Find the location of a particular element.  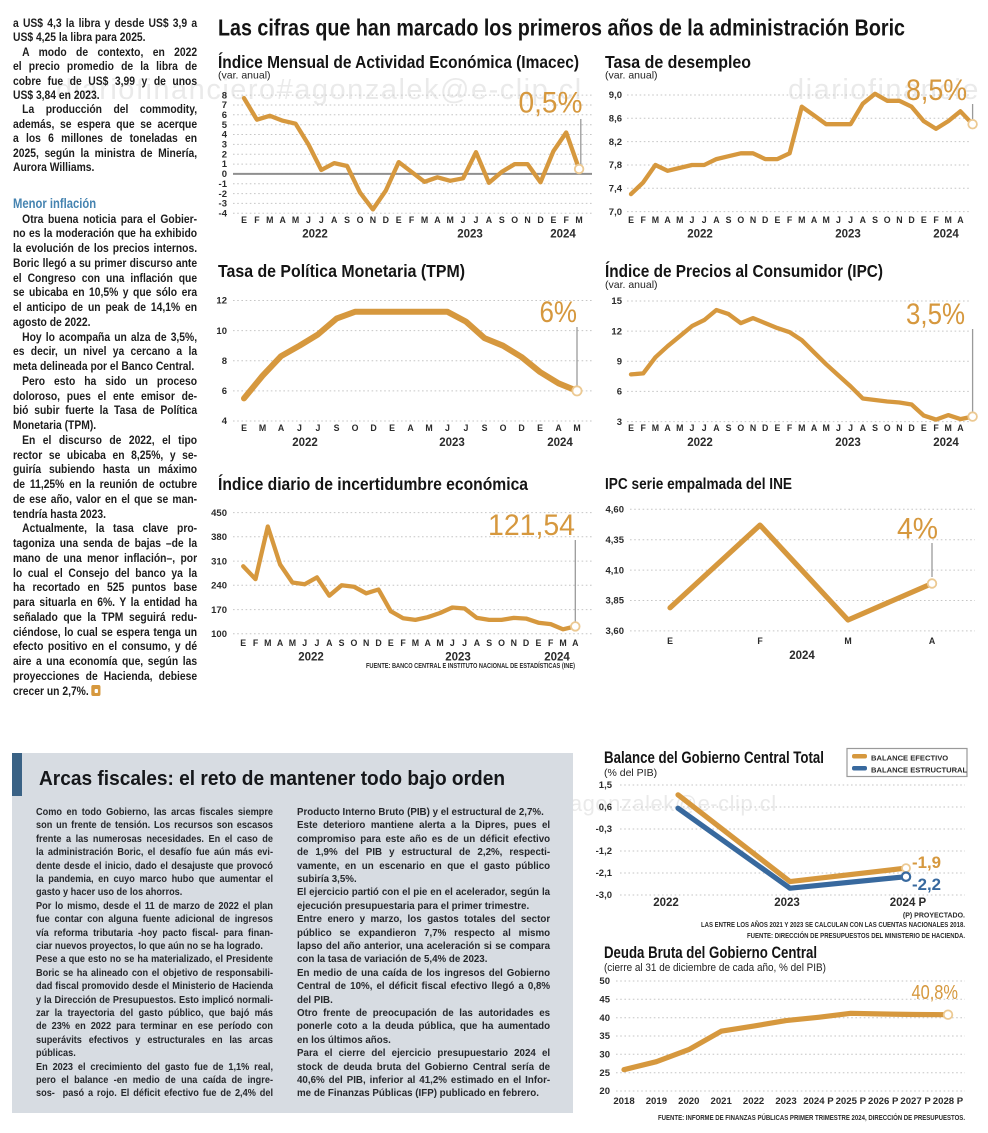

svg-text:Índice de Precios al Consumido: Índice de Precios al Consumidor (IPC) is located at coordinates (744, 270).